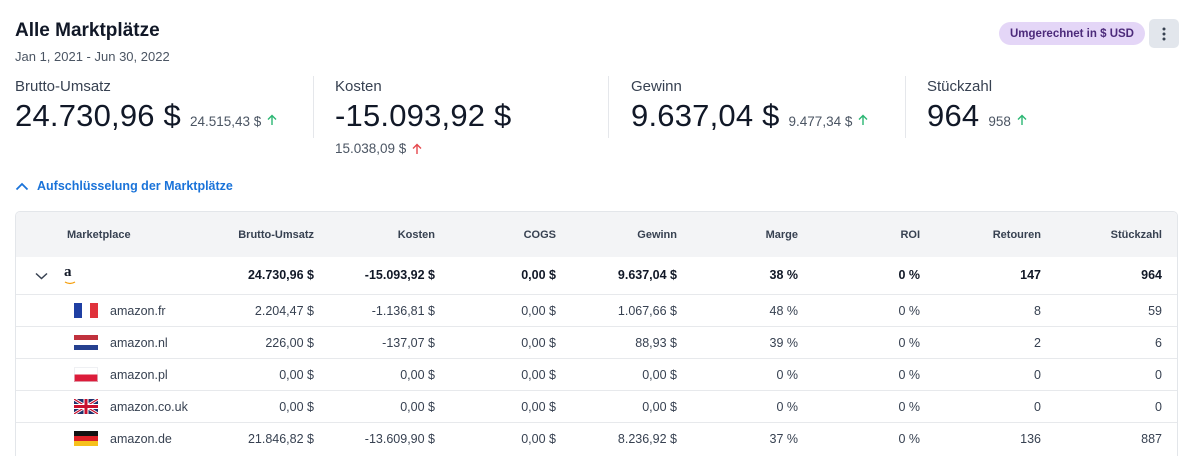 The image size is (1192, 456). Describe the element at coordinates (784, 275) in the screenshot. I see `cell-marge: 38 %` at that location.